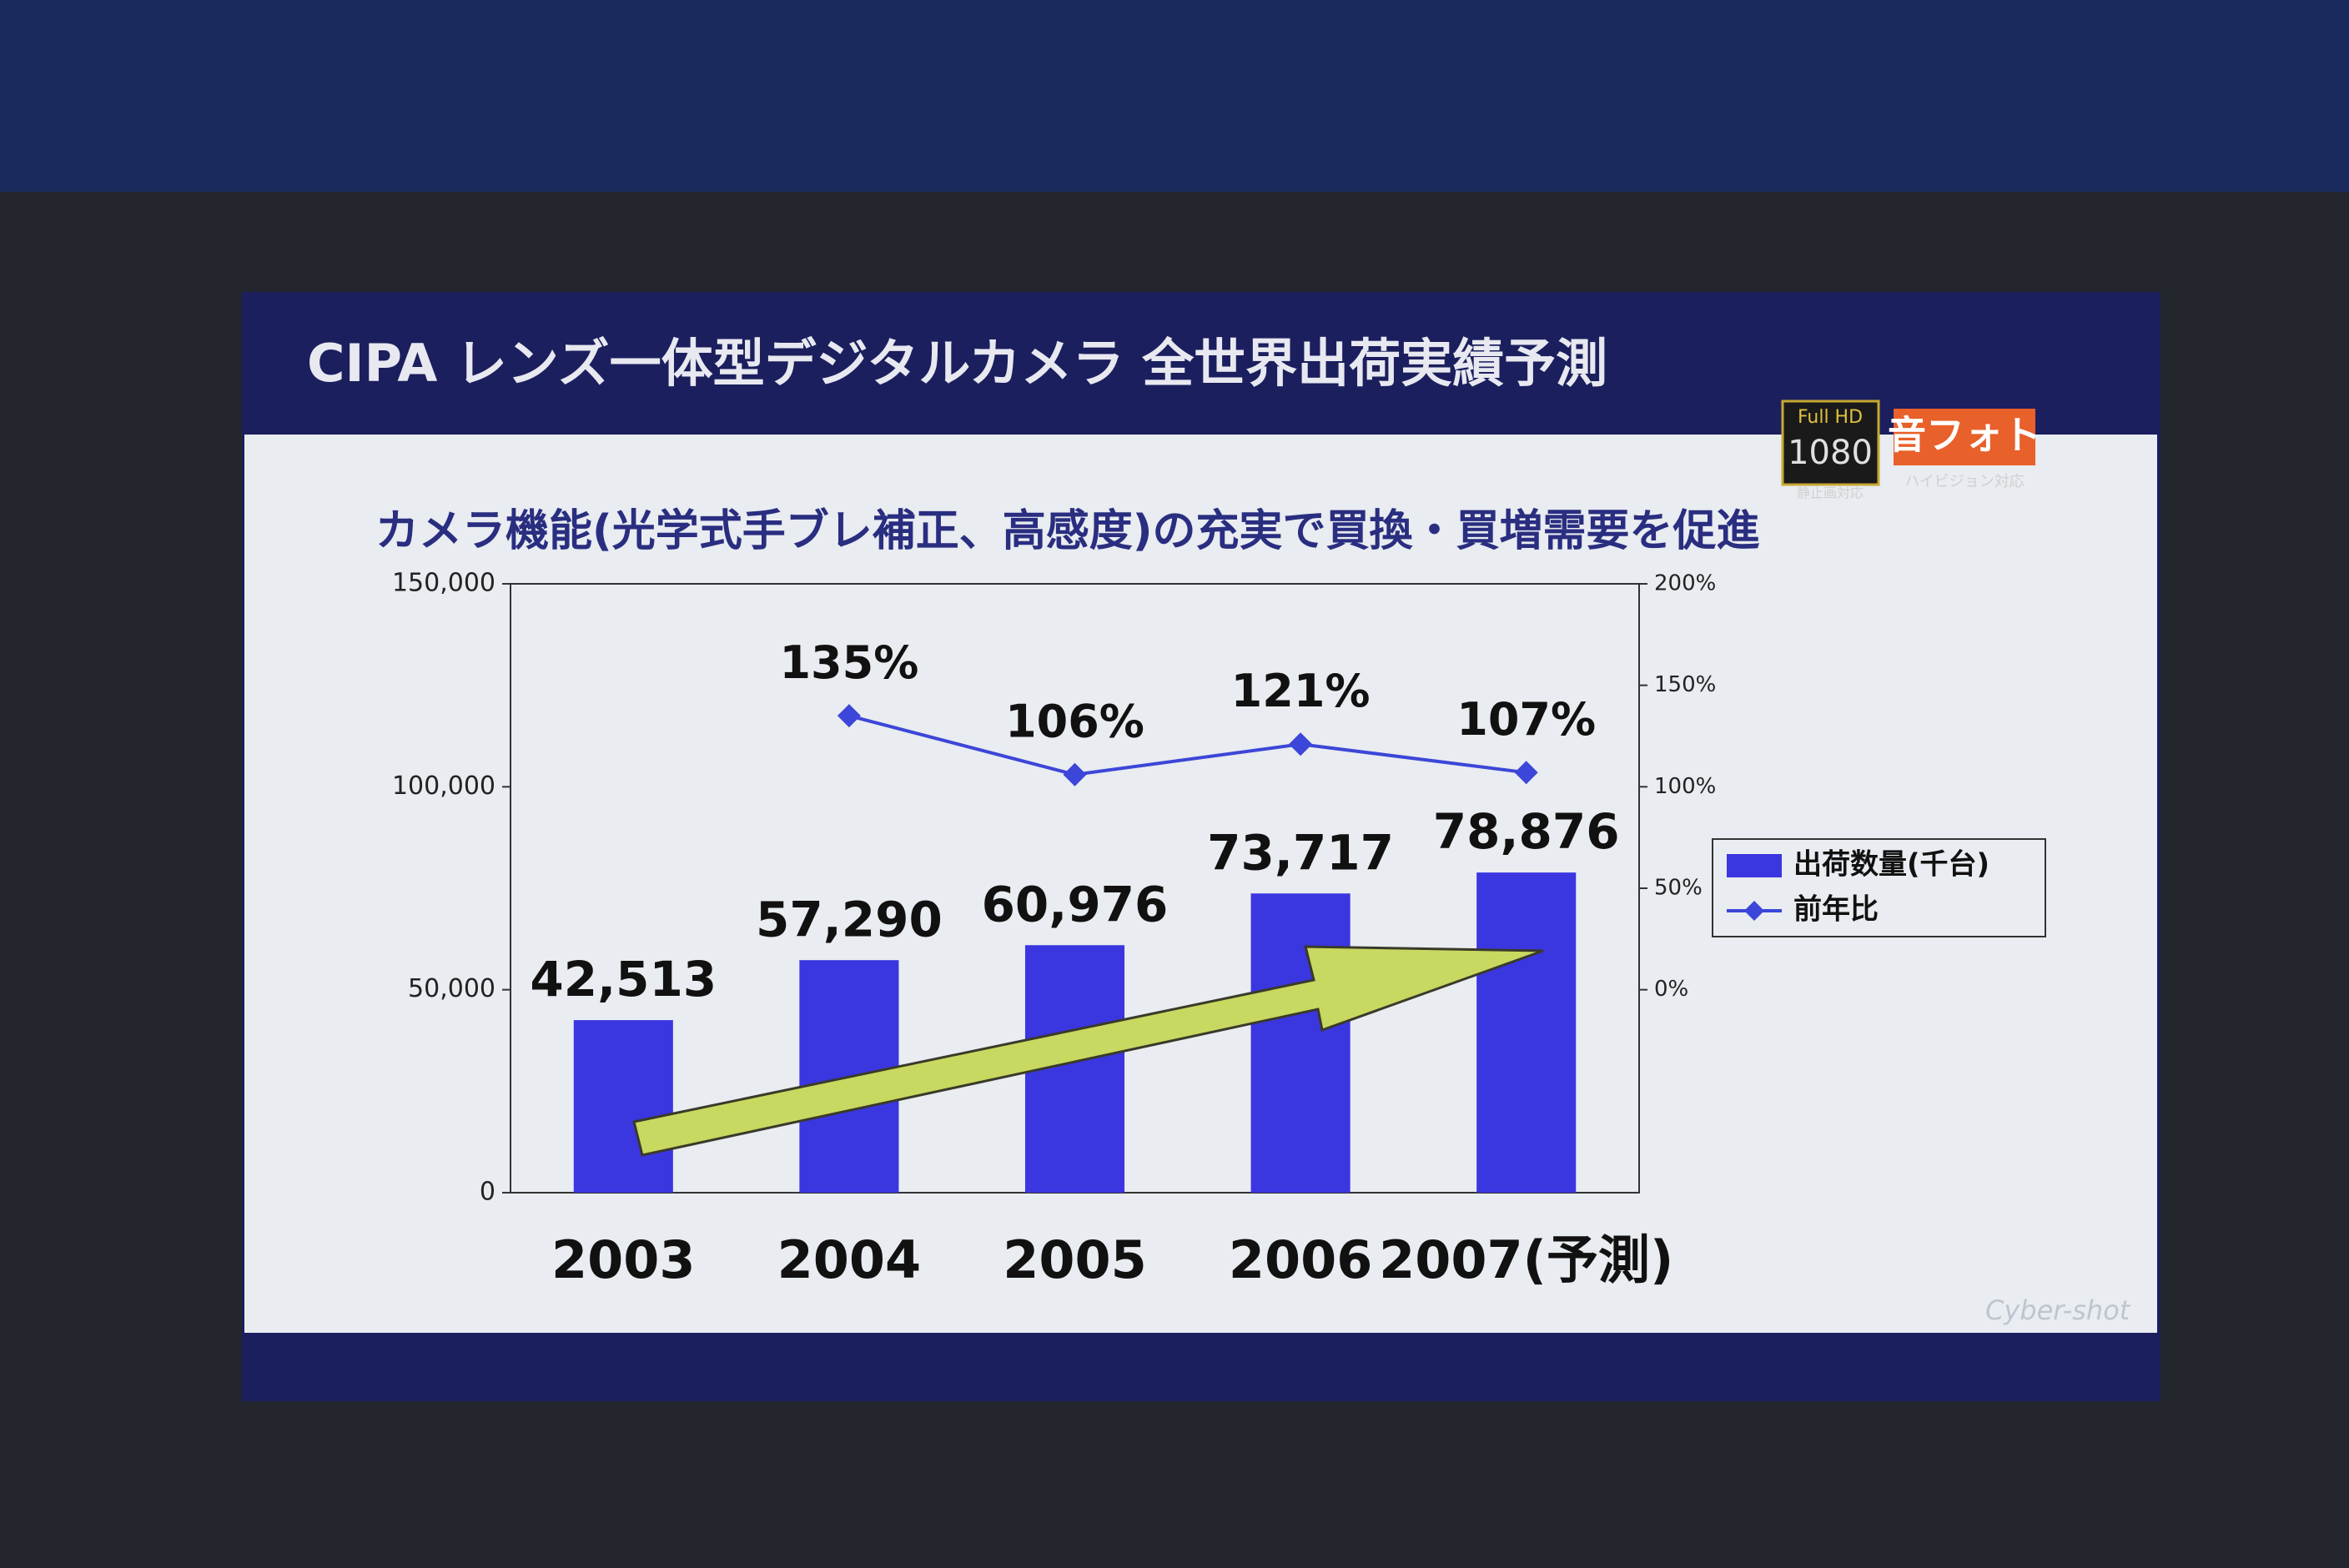  Describe the element at coordinates (1964, 482) in the screenshot. I see `logo-text: ハイビジョン対応` at that location.